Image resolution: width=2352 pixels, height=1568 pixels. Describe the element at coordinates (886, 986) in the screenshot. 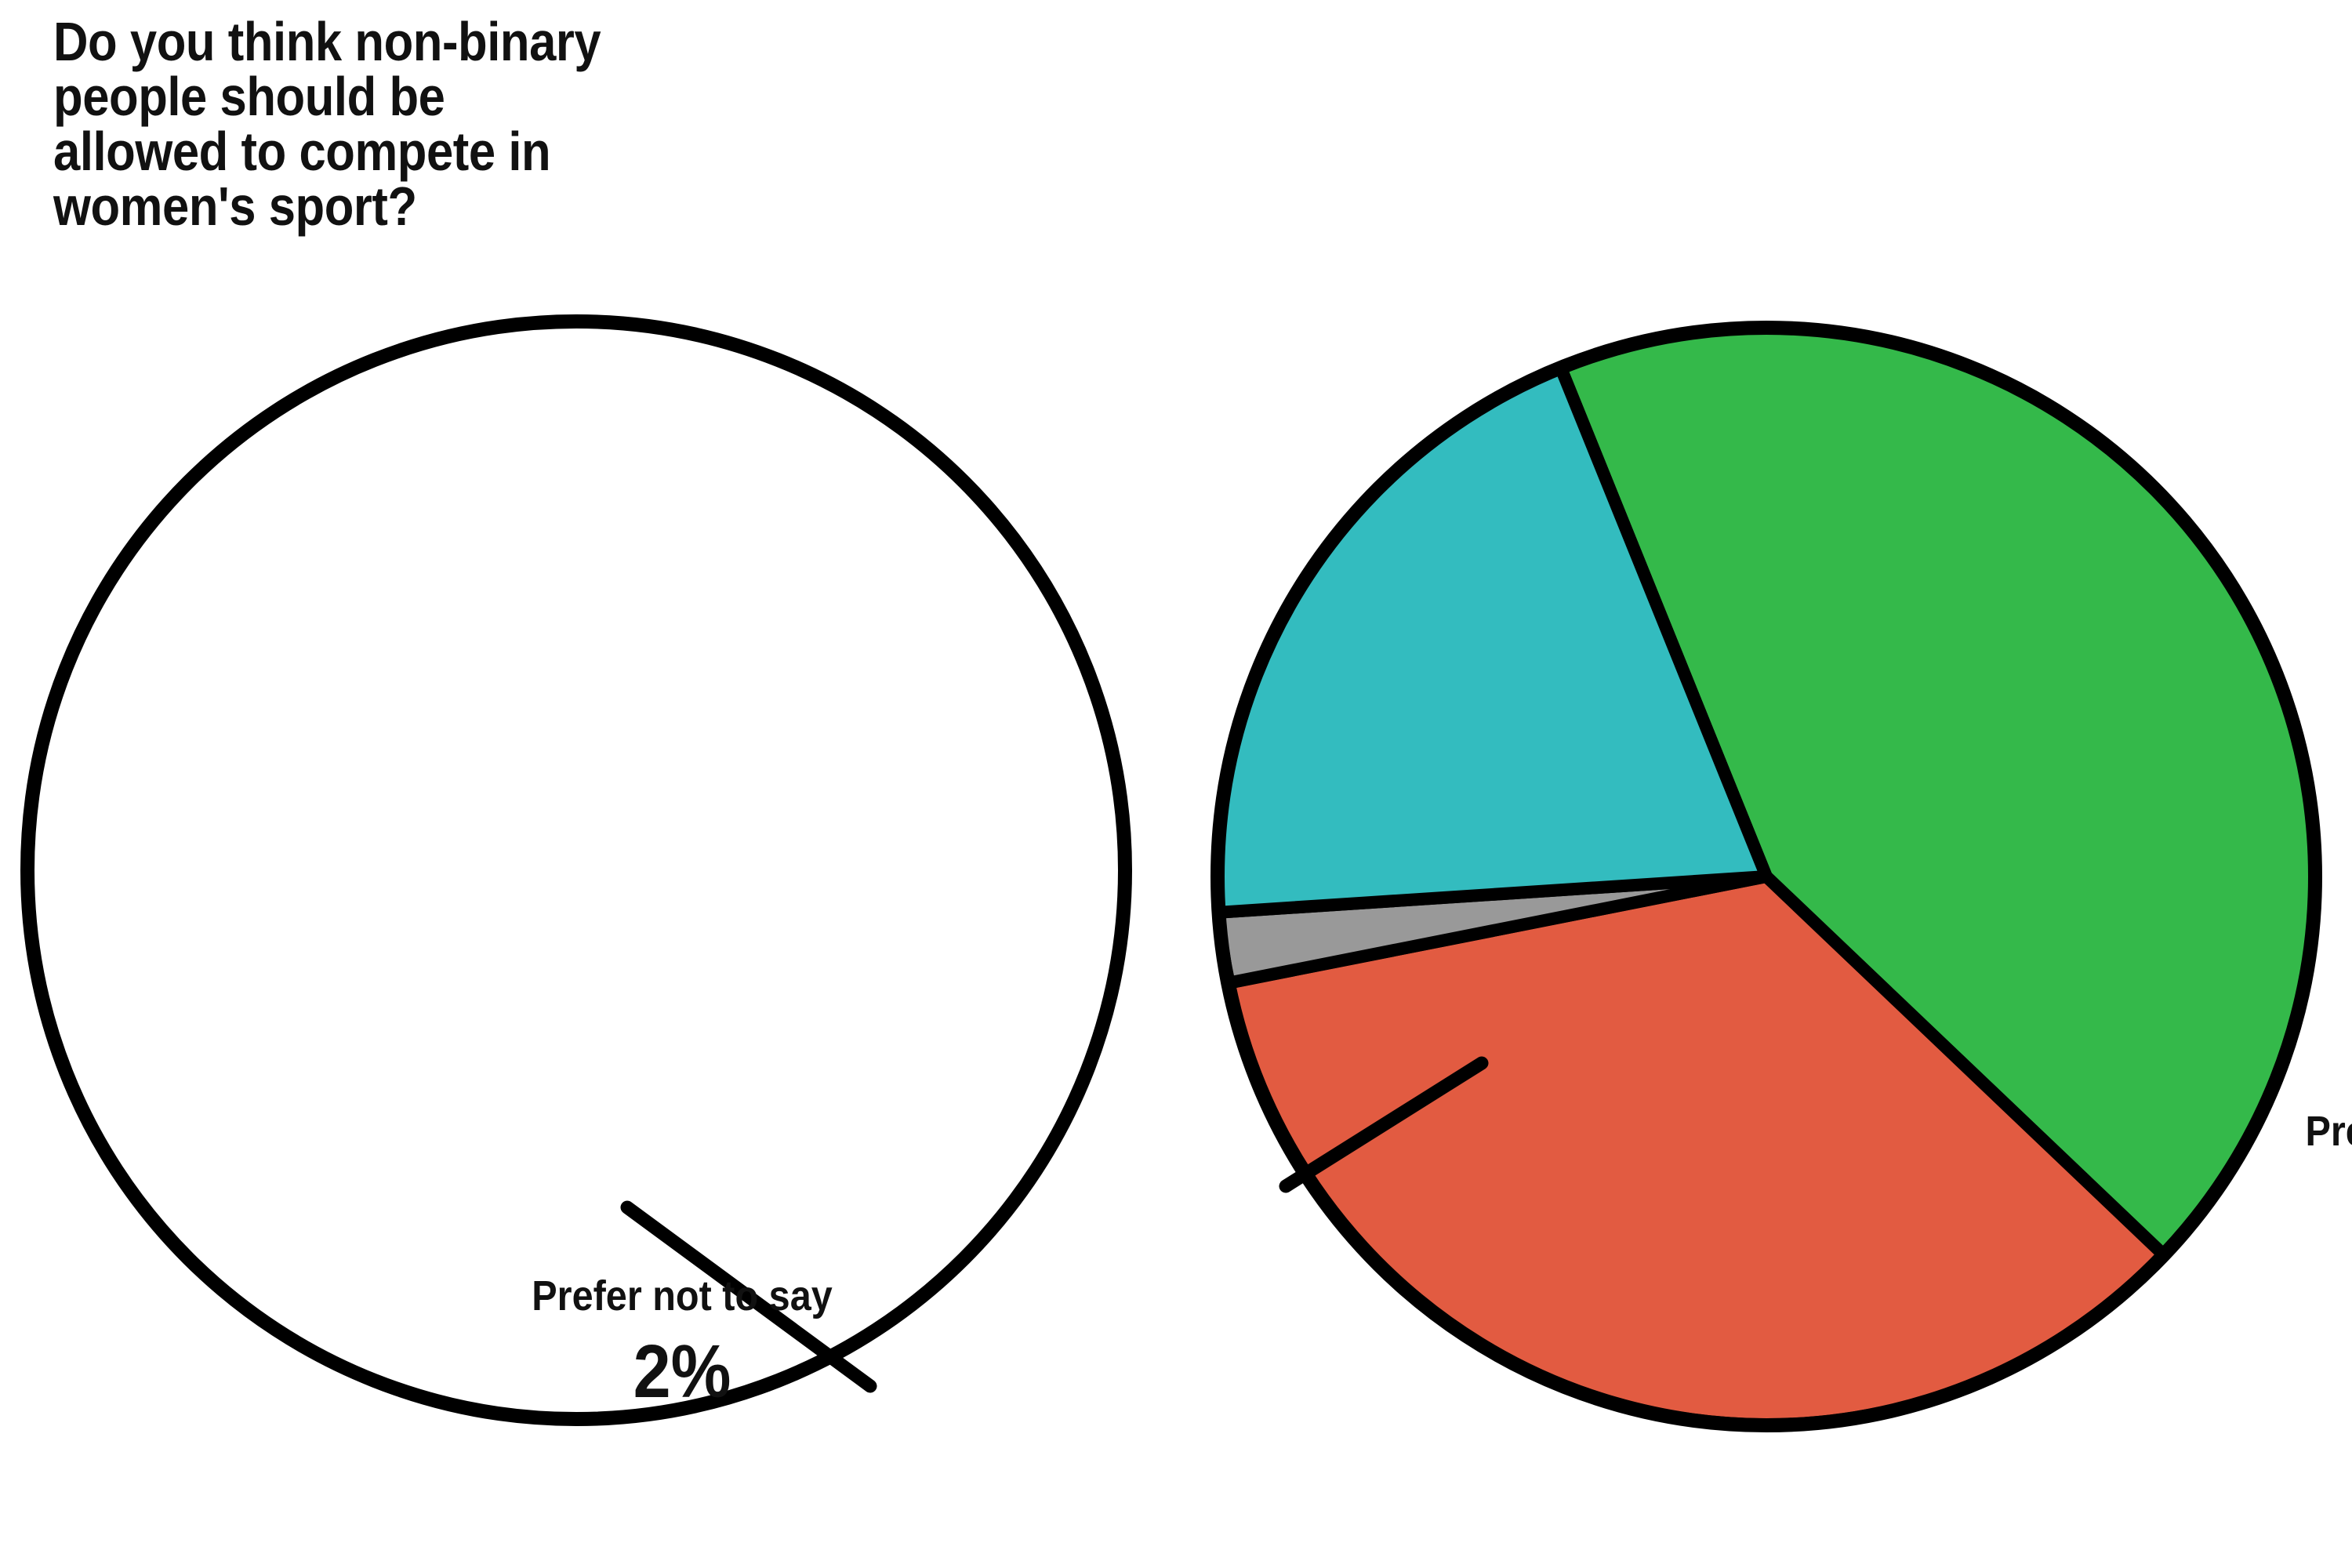

I see `slice-label-no-category: NO` at that location.